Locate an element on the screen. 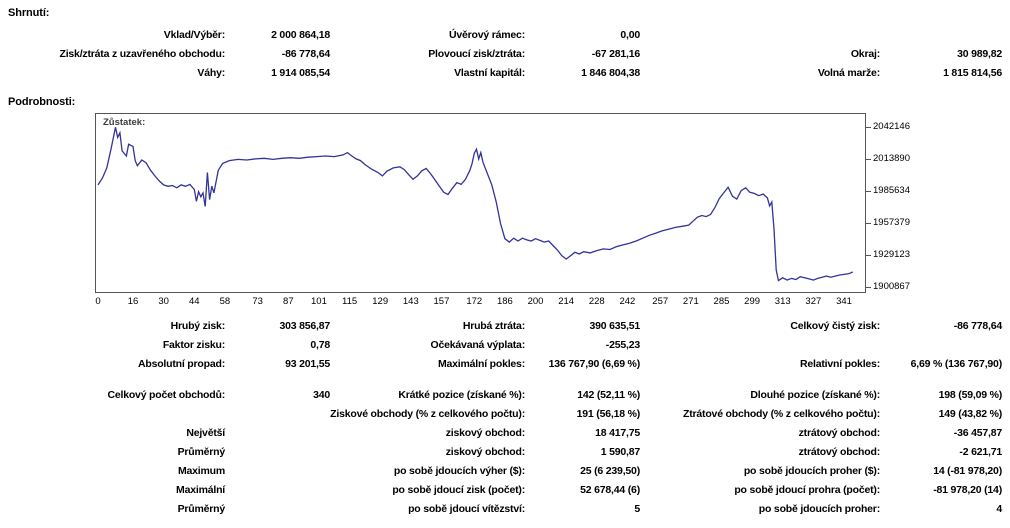  stat-value: -67 281,16 is located at coordinates (615, 54).